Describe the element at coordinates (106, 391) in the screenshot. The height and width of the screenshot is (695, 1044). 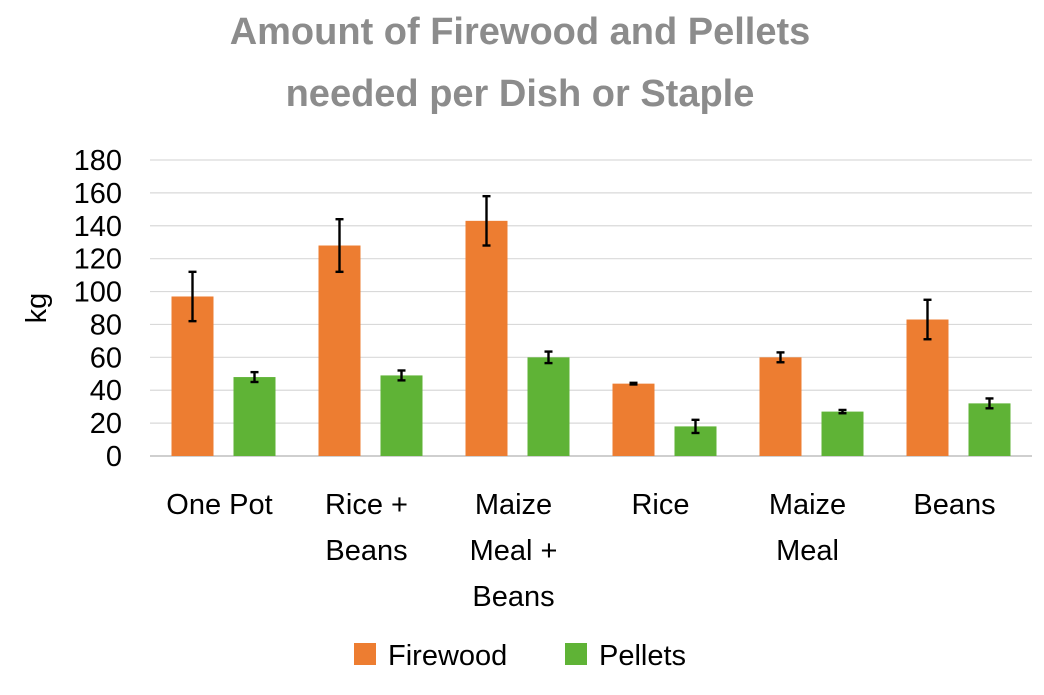
I see `y-tick-label: 40` at that location.